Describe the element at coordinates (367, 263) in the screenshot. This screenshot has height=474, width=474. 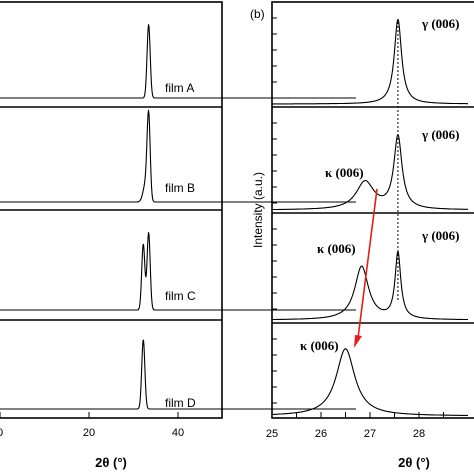
I see `shift-arrow-line` at that location.